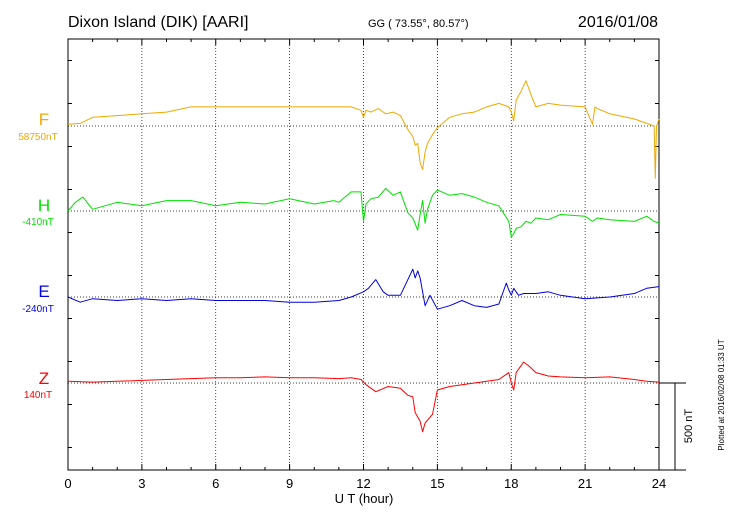 The image size is (730, 520). I want to click on series-line-e, so click(363, 289).